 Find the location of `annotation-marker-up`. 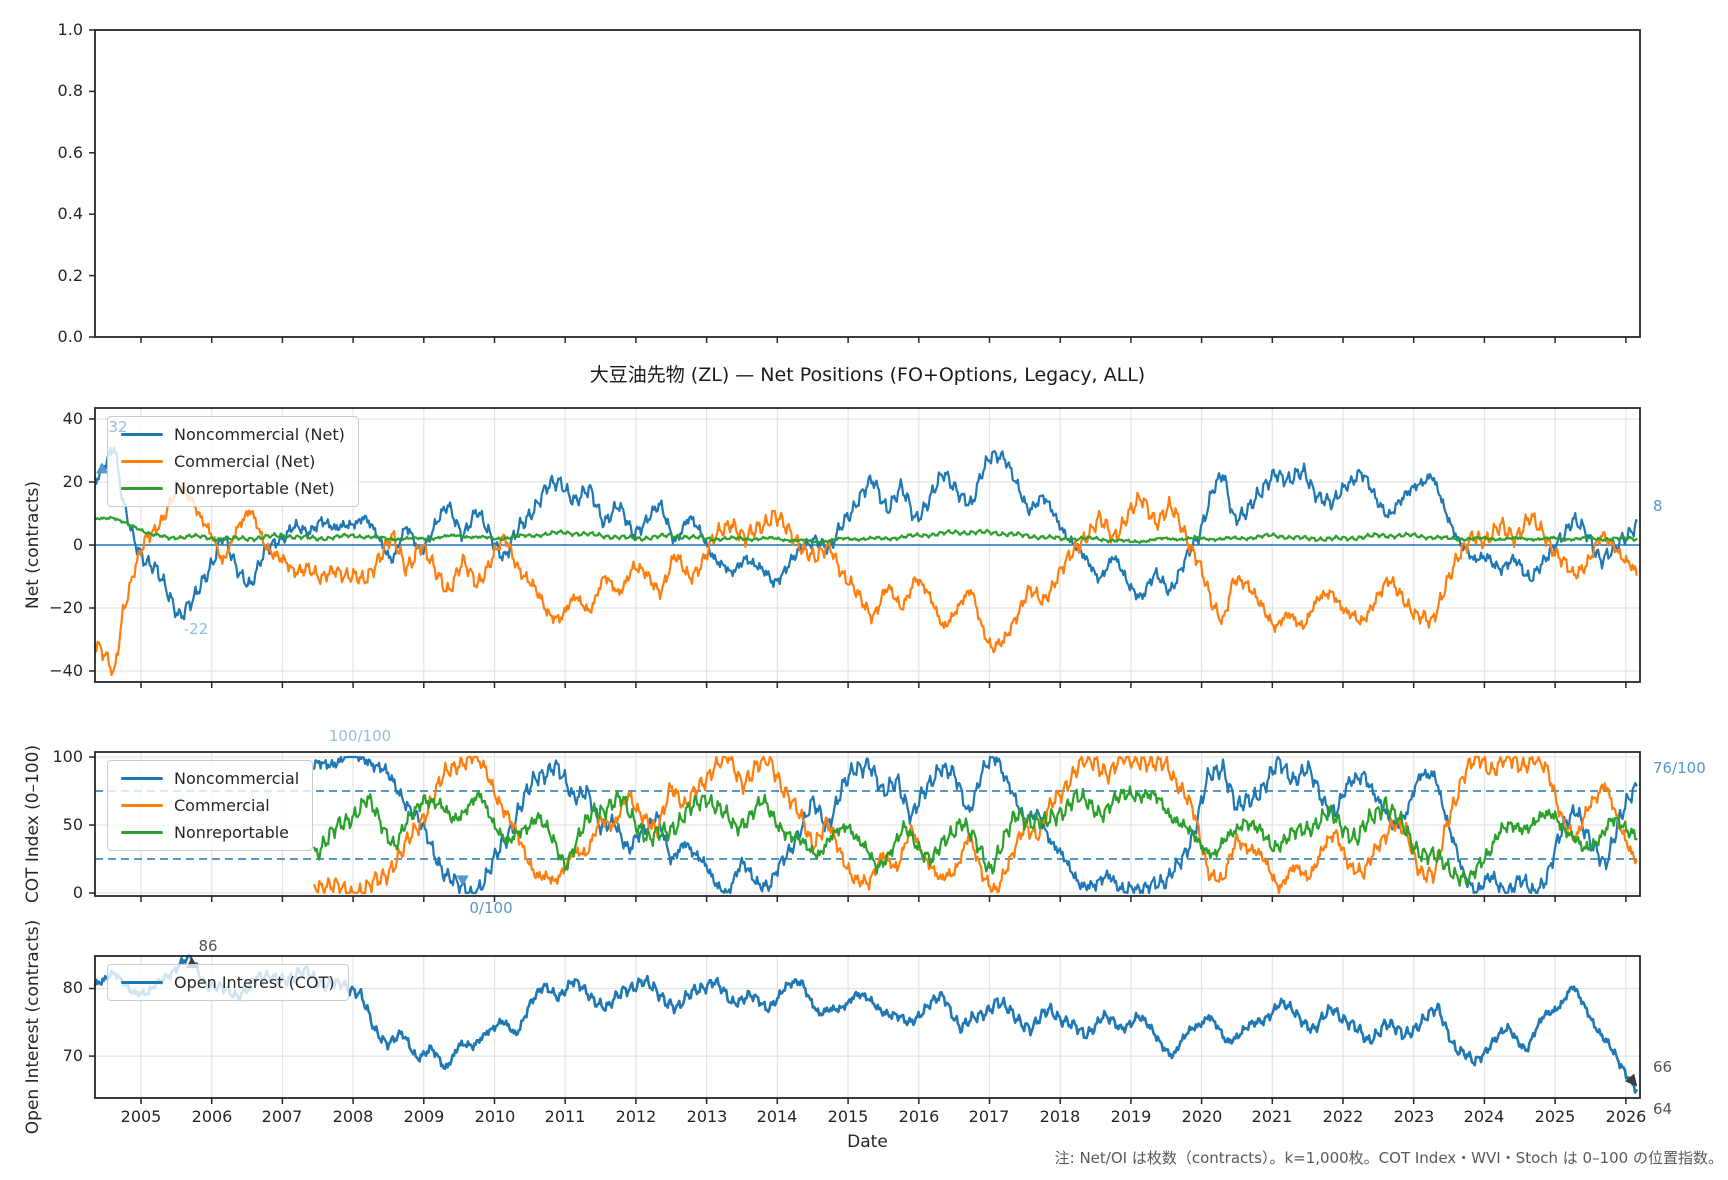

annotation-marker-up is located at coordinates (102, 468).